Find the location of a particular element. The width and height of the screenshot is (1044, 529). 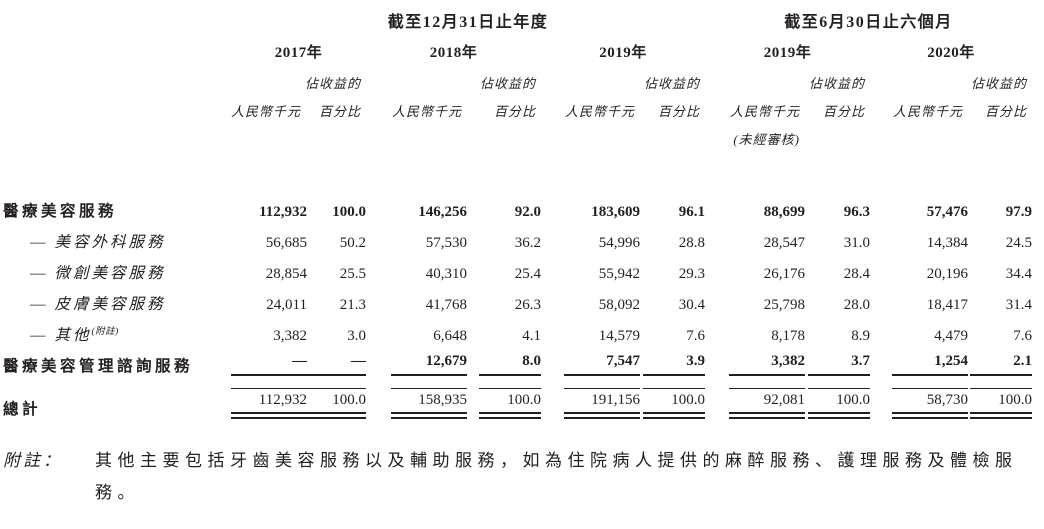

period-group-row: 截至12月31日止年度 截至6月30日止六個月 is located at coordinates (517, 19).